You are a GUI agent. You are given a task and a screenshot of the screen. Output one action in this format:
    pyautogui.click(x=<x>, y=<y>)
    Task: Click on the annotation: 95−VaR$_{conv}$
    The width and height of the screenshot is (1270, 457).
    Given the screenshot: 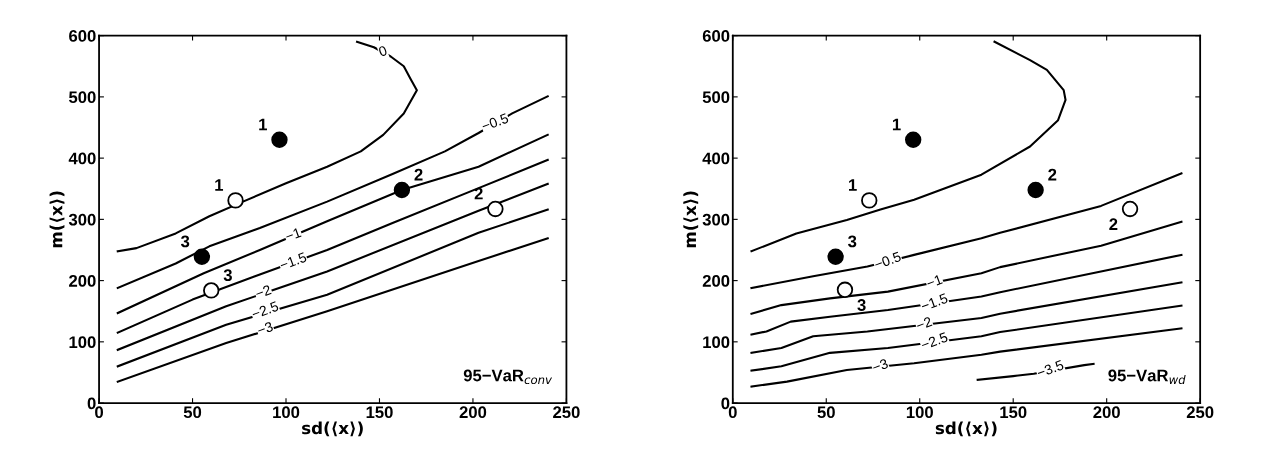 What is the action you would take?
    pyautogui.click(x=508, y=377)
    